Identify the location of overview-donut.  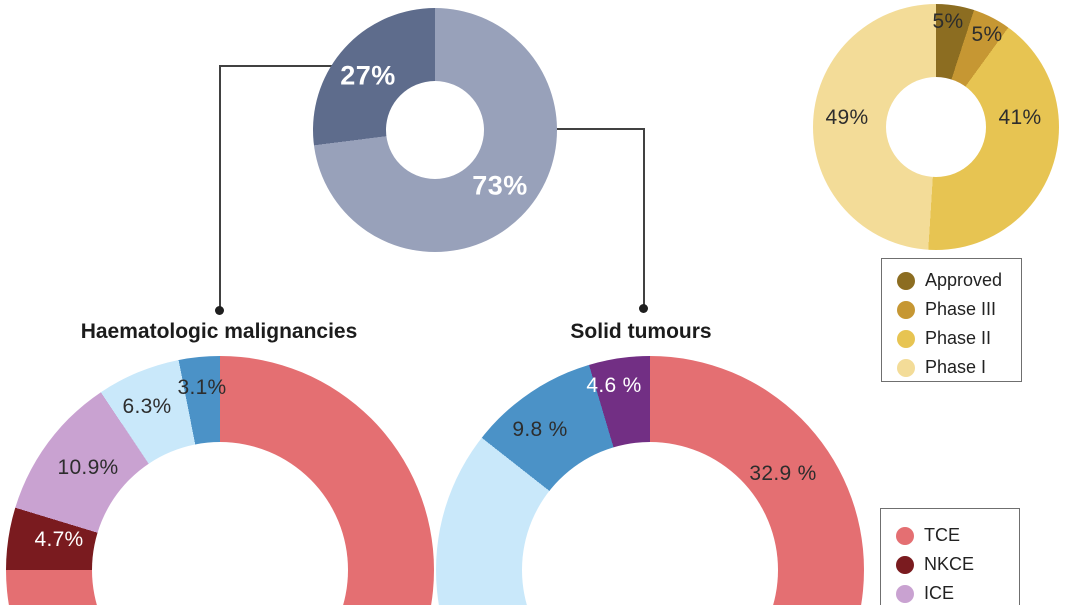
(435, 130).